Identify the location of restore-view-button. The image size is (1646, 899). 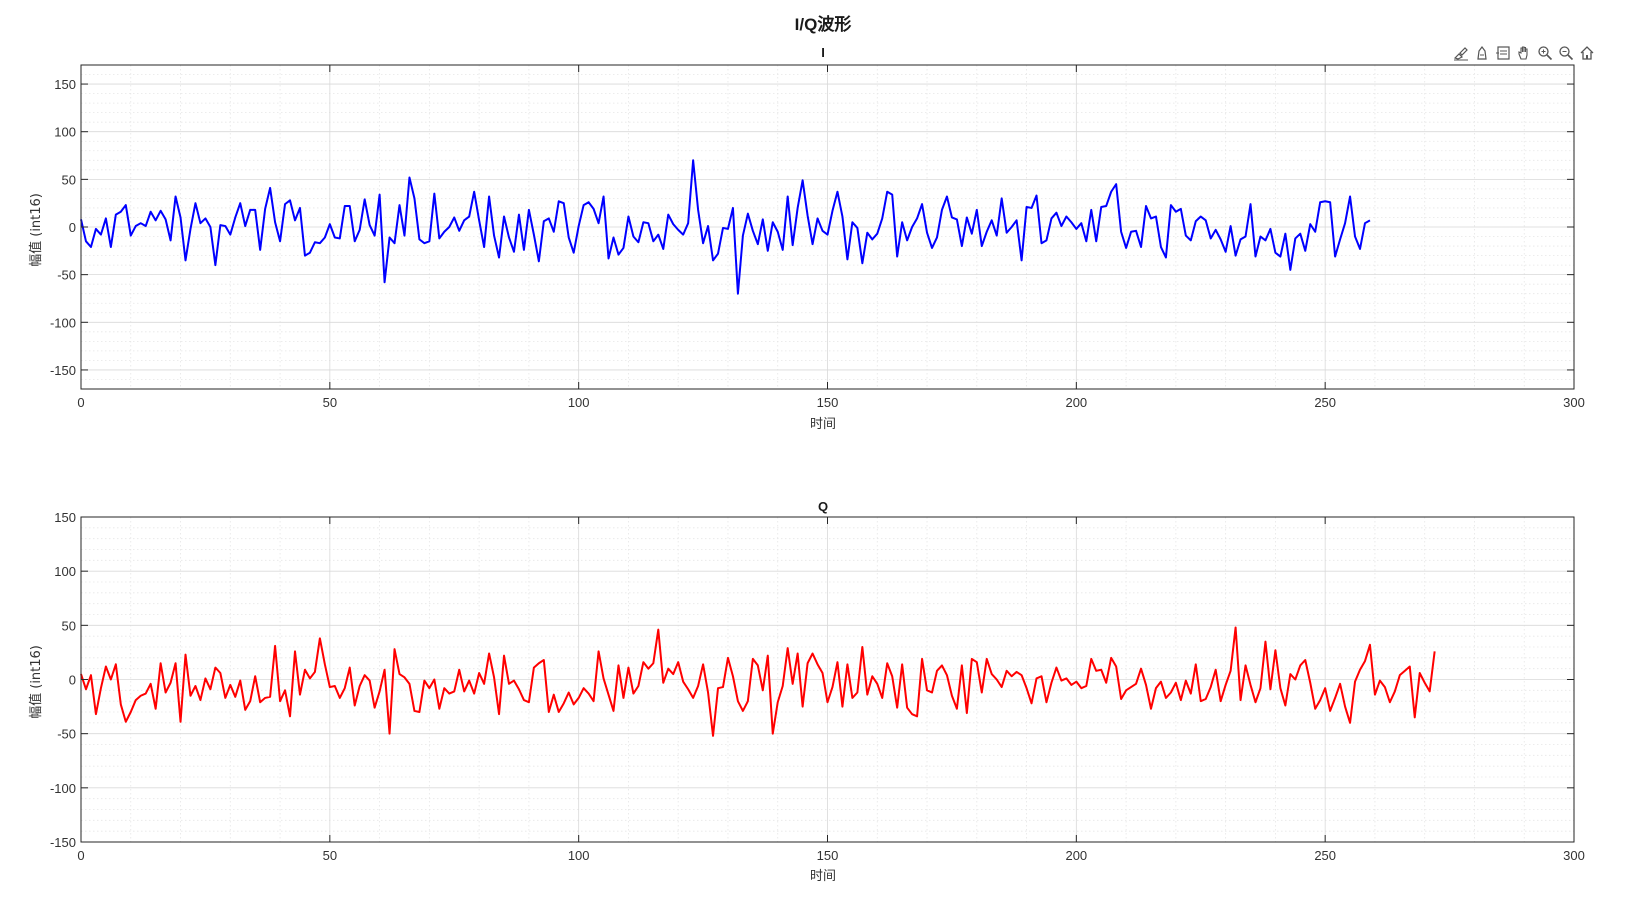
(1503, 53).